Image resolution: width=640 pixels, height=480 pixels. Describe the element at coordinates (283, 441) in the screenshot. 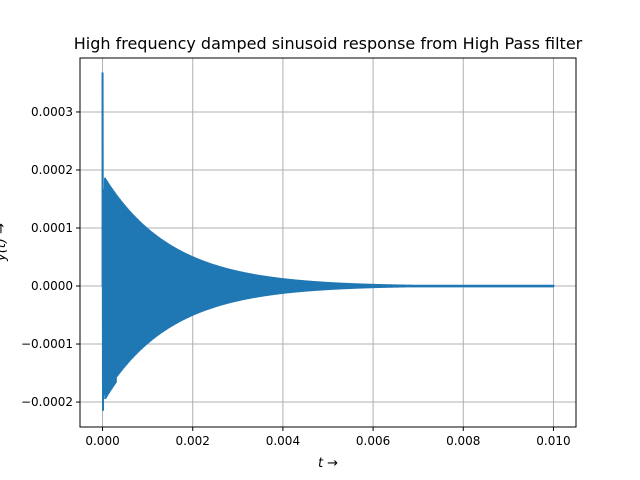

I see `x-tick-label: 0.004` at that location.